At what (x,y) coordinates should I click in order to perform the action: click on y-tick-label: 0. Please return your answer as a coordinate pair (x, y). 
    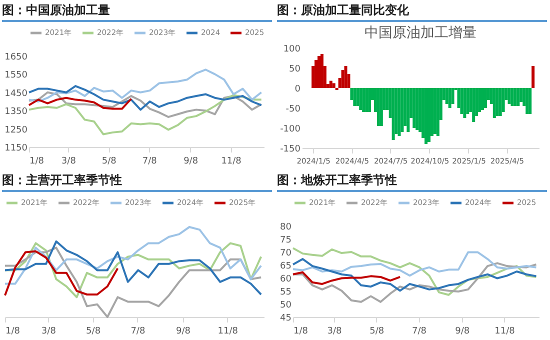
    Looking at the image, I should click on (297, 89).